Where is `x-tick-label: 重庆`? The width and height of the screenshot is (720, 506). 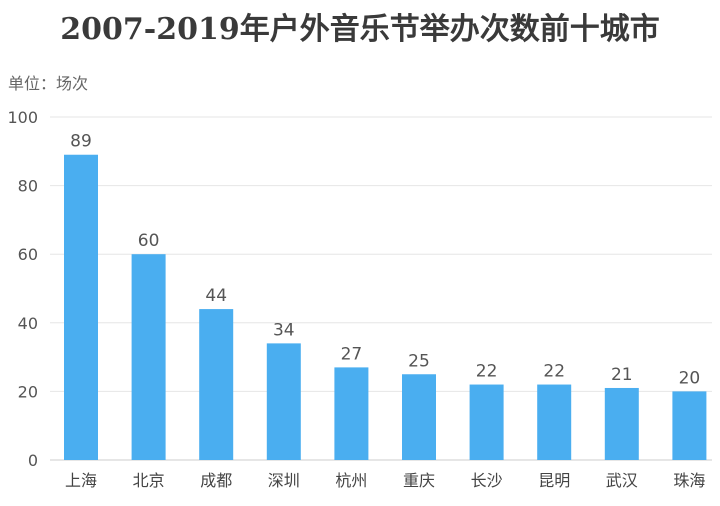 x-tick-label: 重庆 is located at coordinates (419, 480).